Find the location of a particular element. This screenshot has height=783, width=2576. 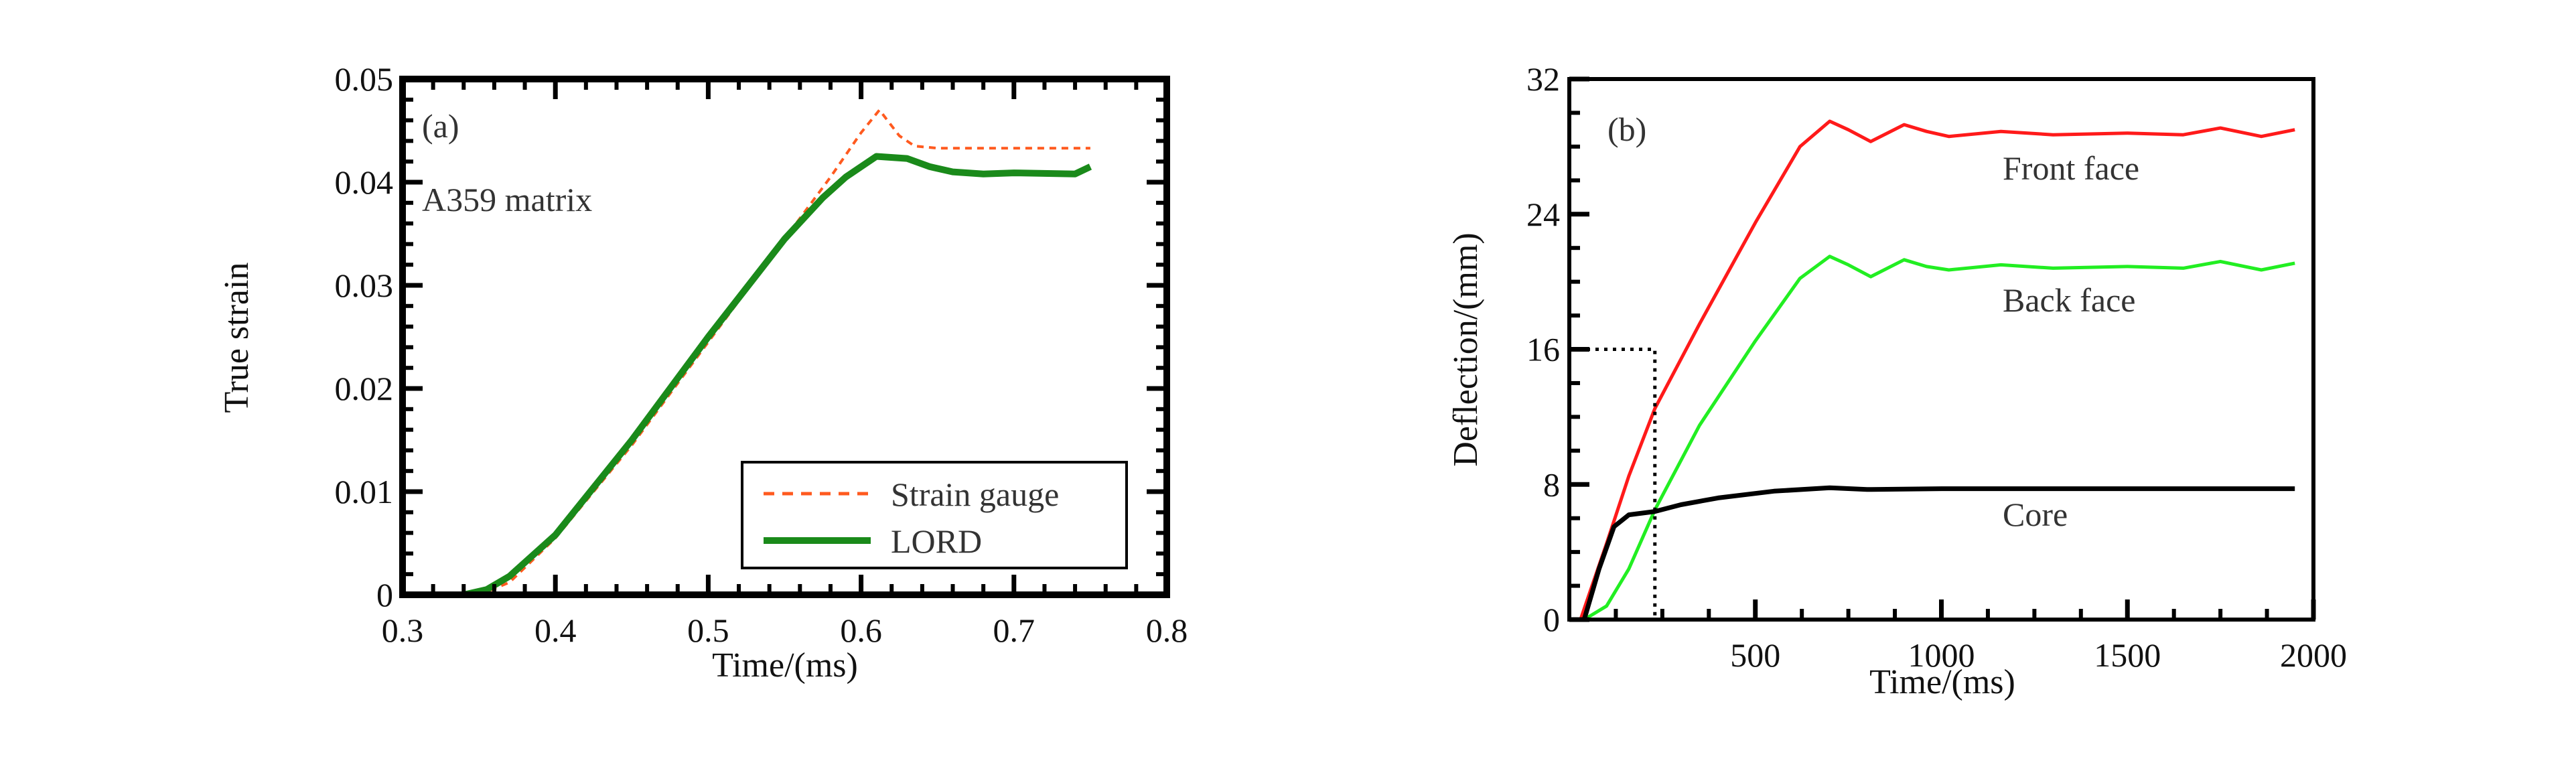

x-tick-label: 0.6 is located at coordinates (861, 630).